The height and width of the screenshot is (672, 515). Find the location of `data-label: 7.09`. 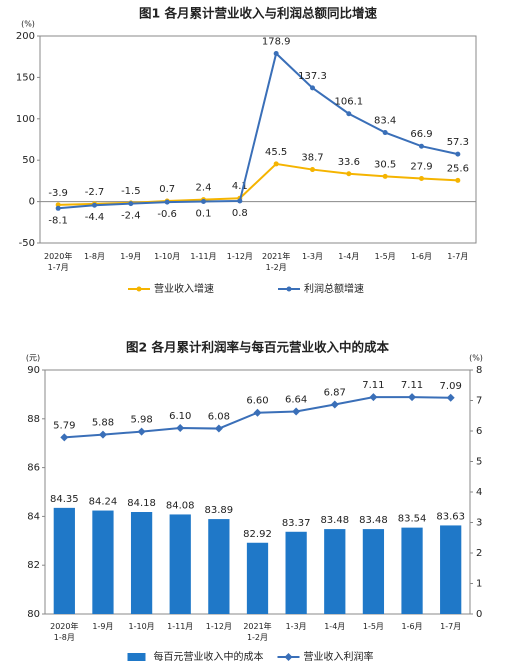

data-label: 7.09 is located at coordinates (451, 386).